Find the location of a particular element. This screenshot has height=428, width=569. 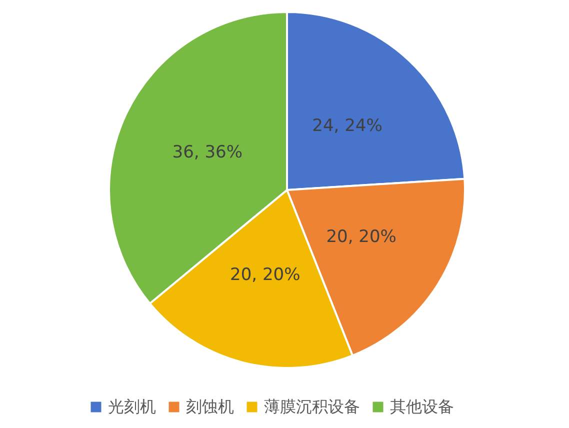

data-label: 24, 24% is located at coordinates (347, 126).